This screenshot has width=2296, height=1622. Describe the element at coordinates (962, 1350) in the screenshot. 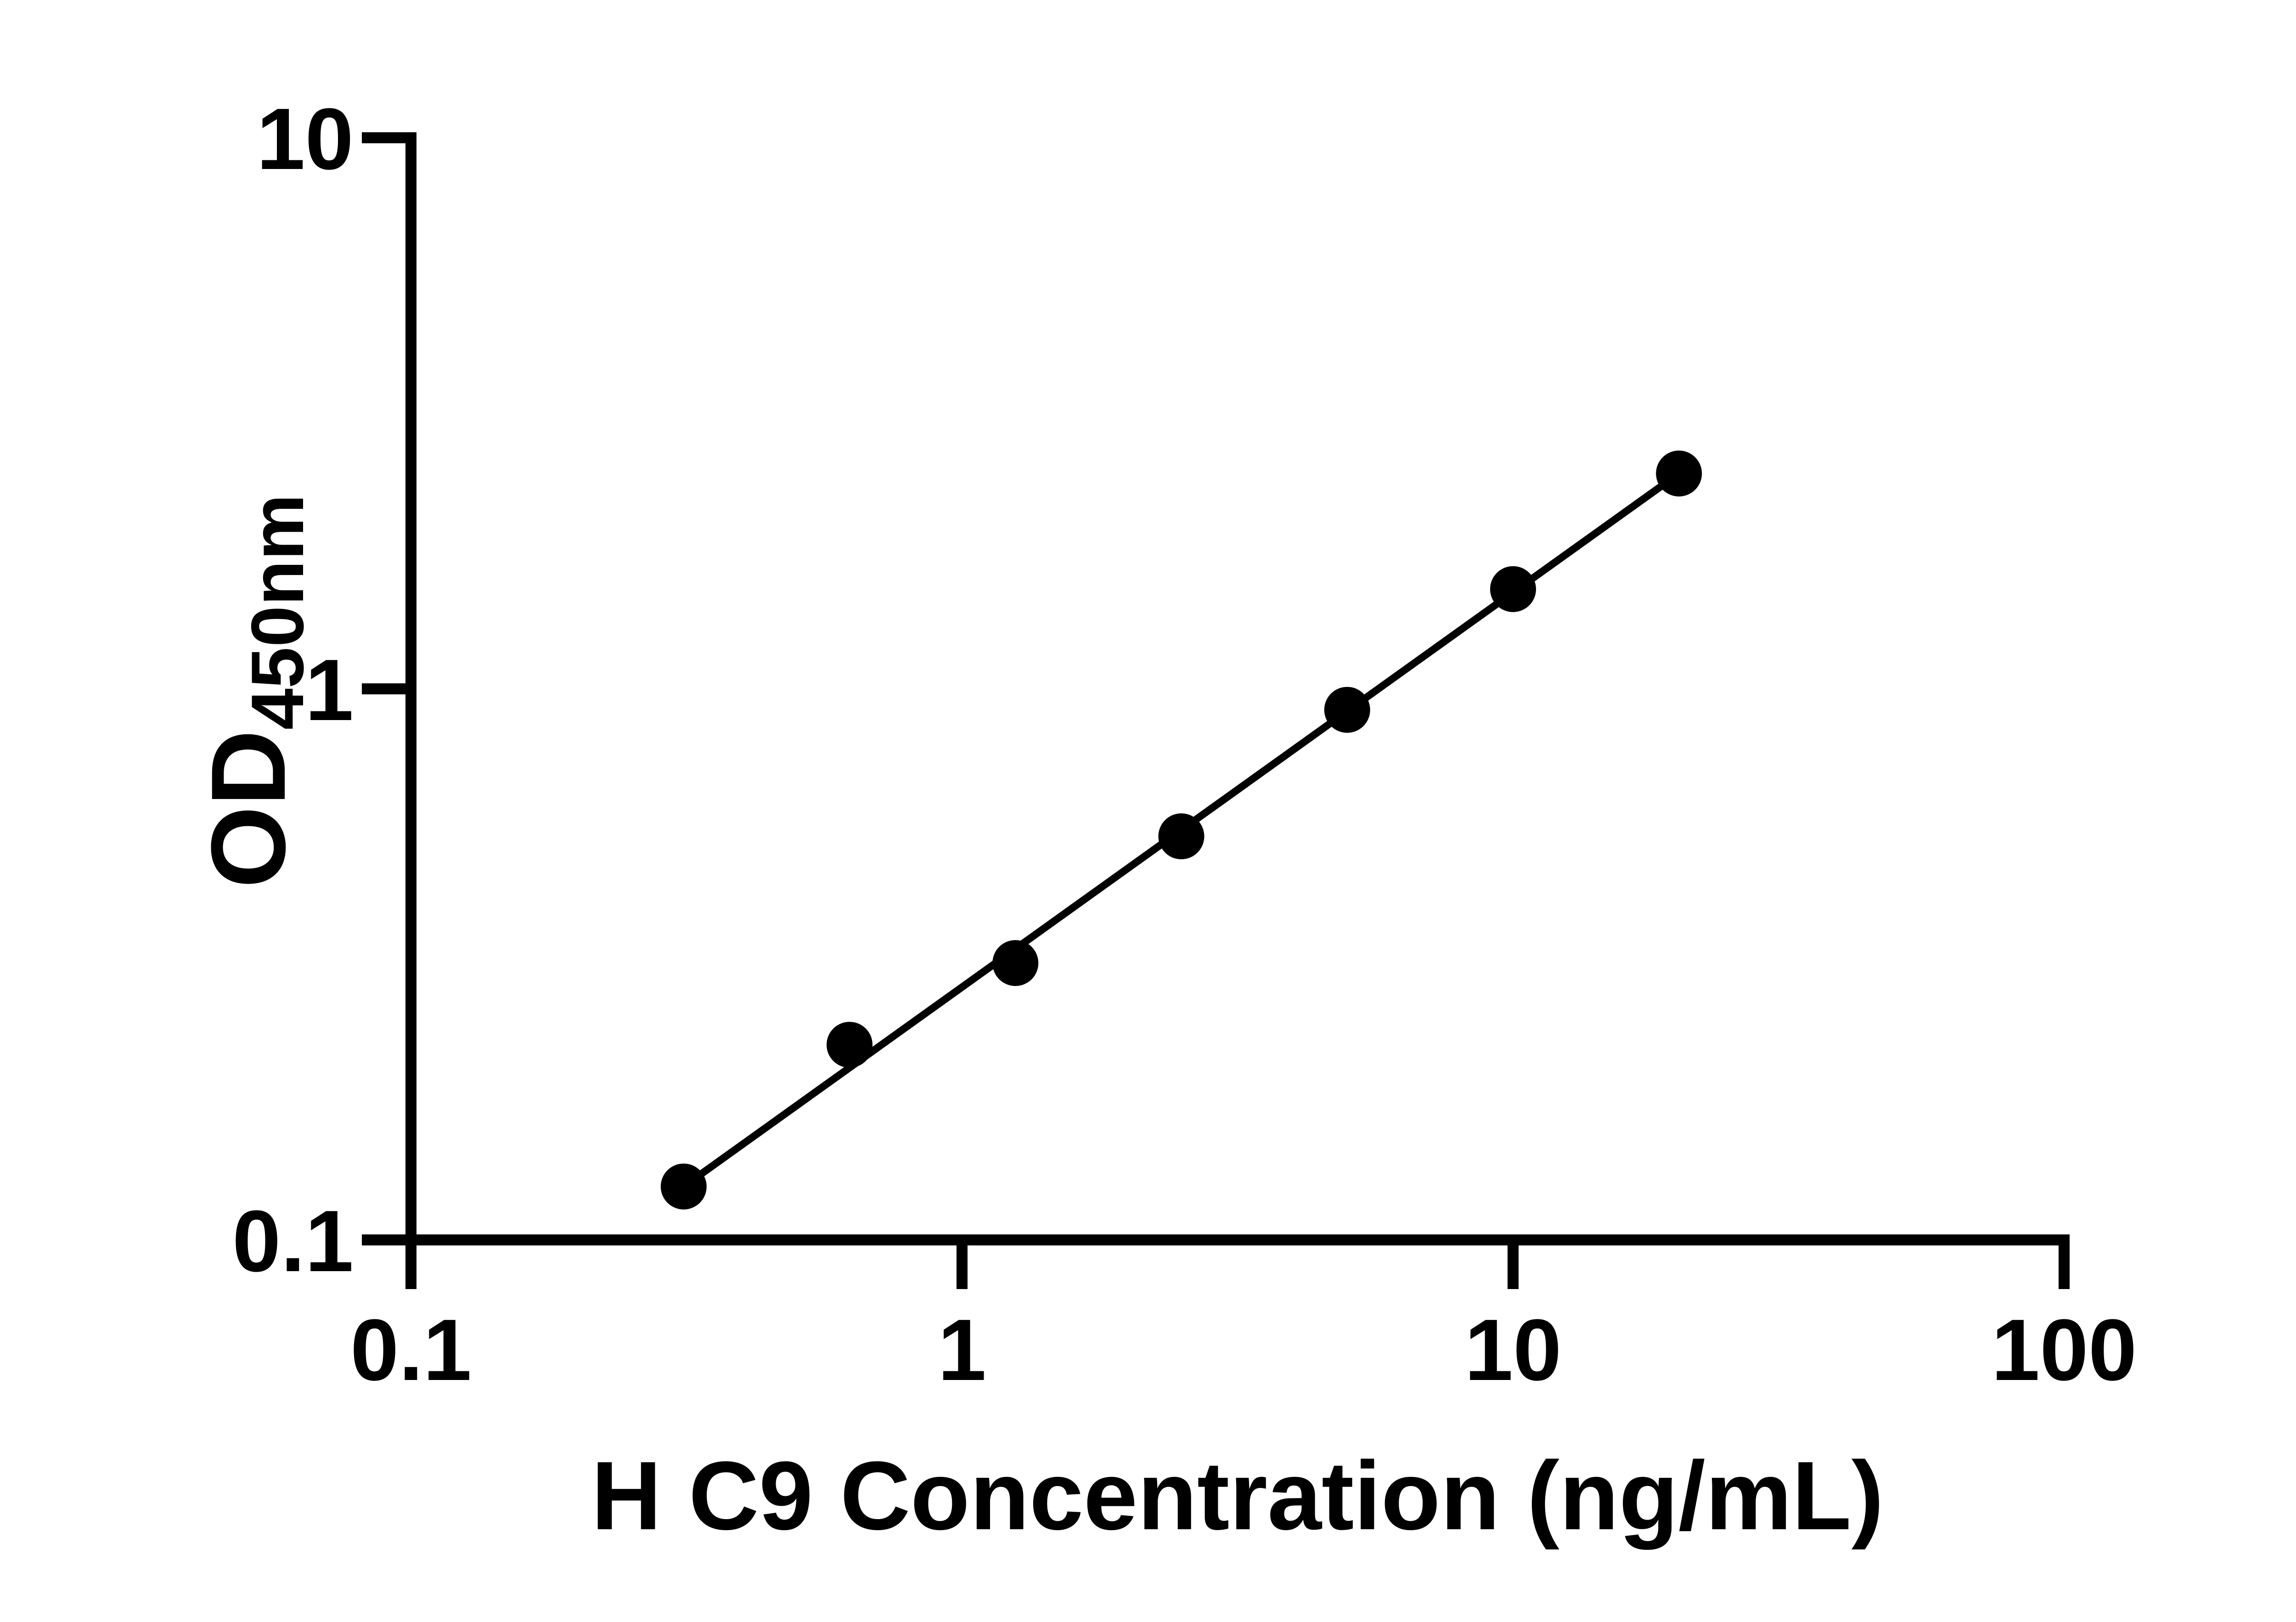

I see `x-tick-label: 1` at that location.